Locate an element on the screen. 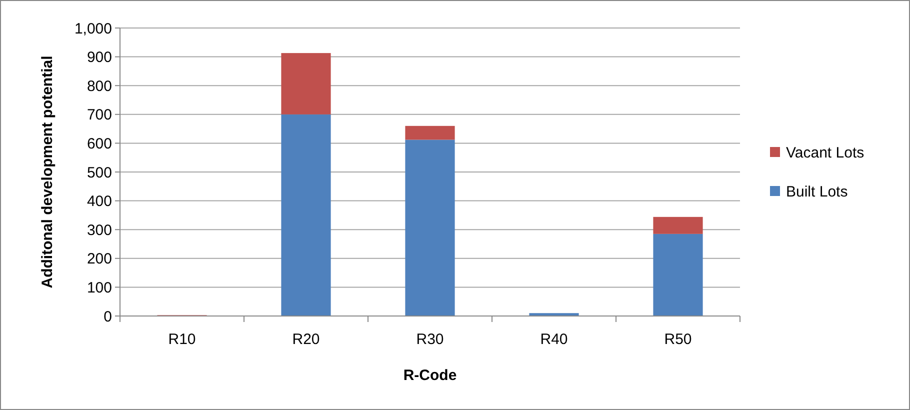 This screenshot has width=910, height=410. y-tick-label: 300 is located at coordinates (99, 230).